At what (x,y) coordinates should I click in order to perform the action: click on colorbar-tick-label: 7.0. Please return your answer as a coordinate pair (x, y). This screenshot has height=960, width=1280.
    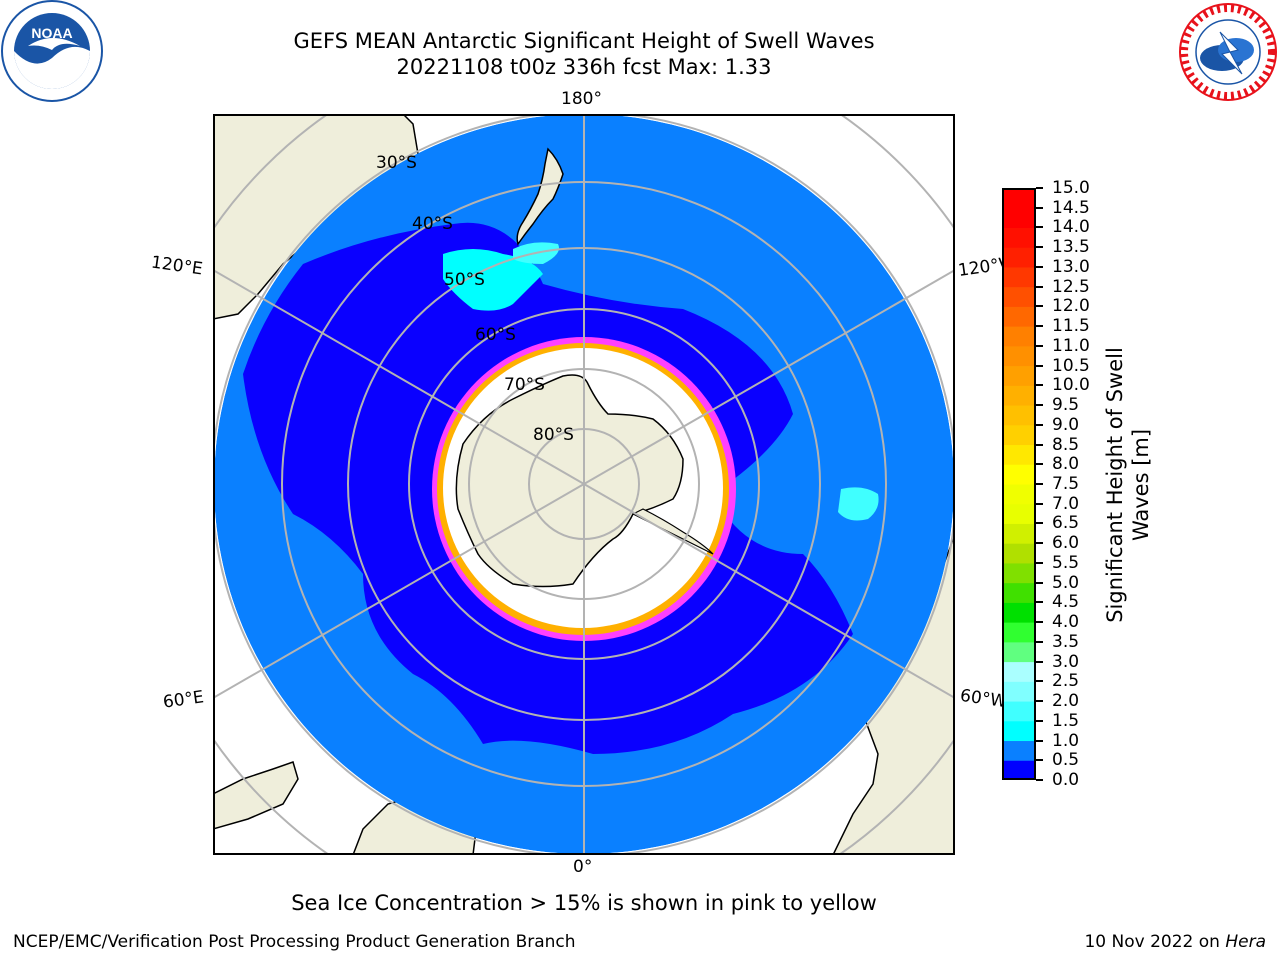
    Looking at the image, I should click on (1066, 503).